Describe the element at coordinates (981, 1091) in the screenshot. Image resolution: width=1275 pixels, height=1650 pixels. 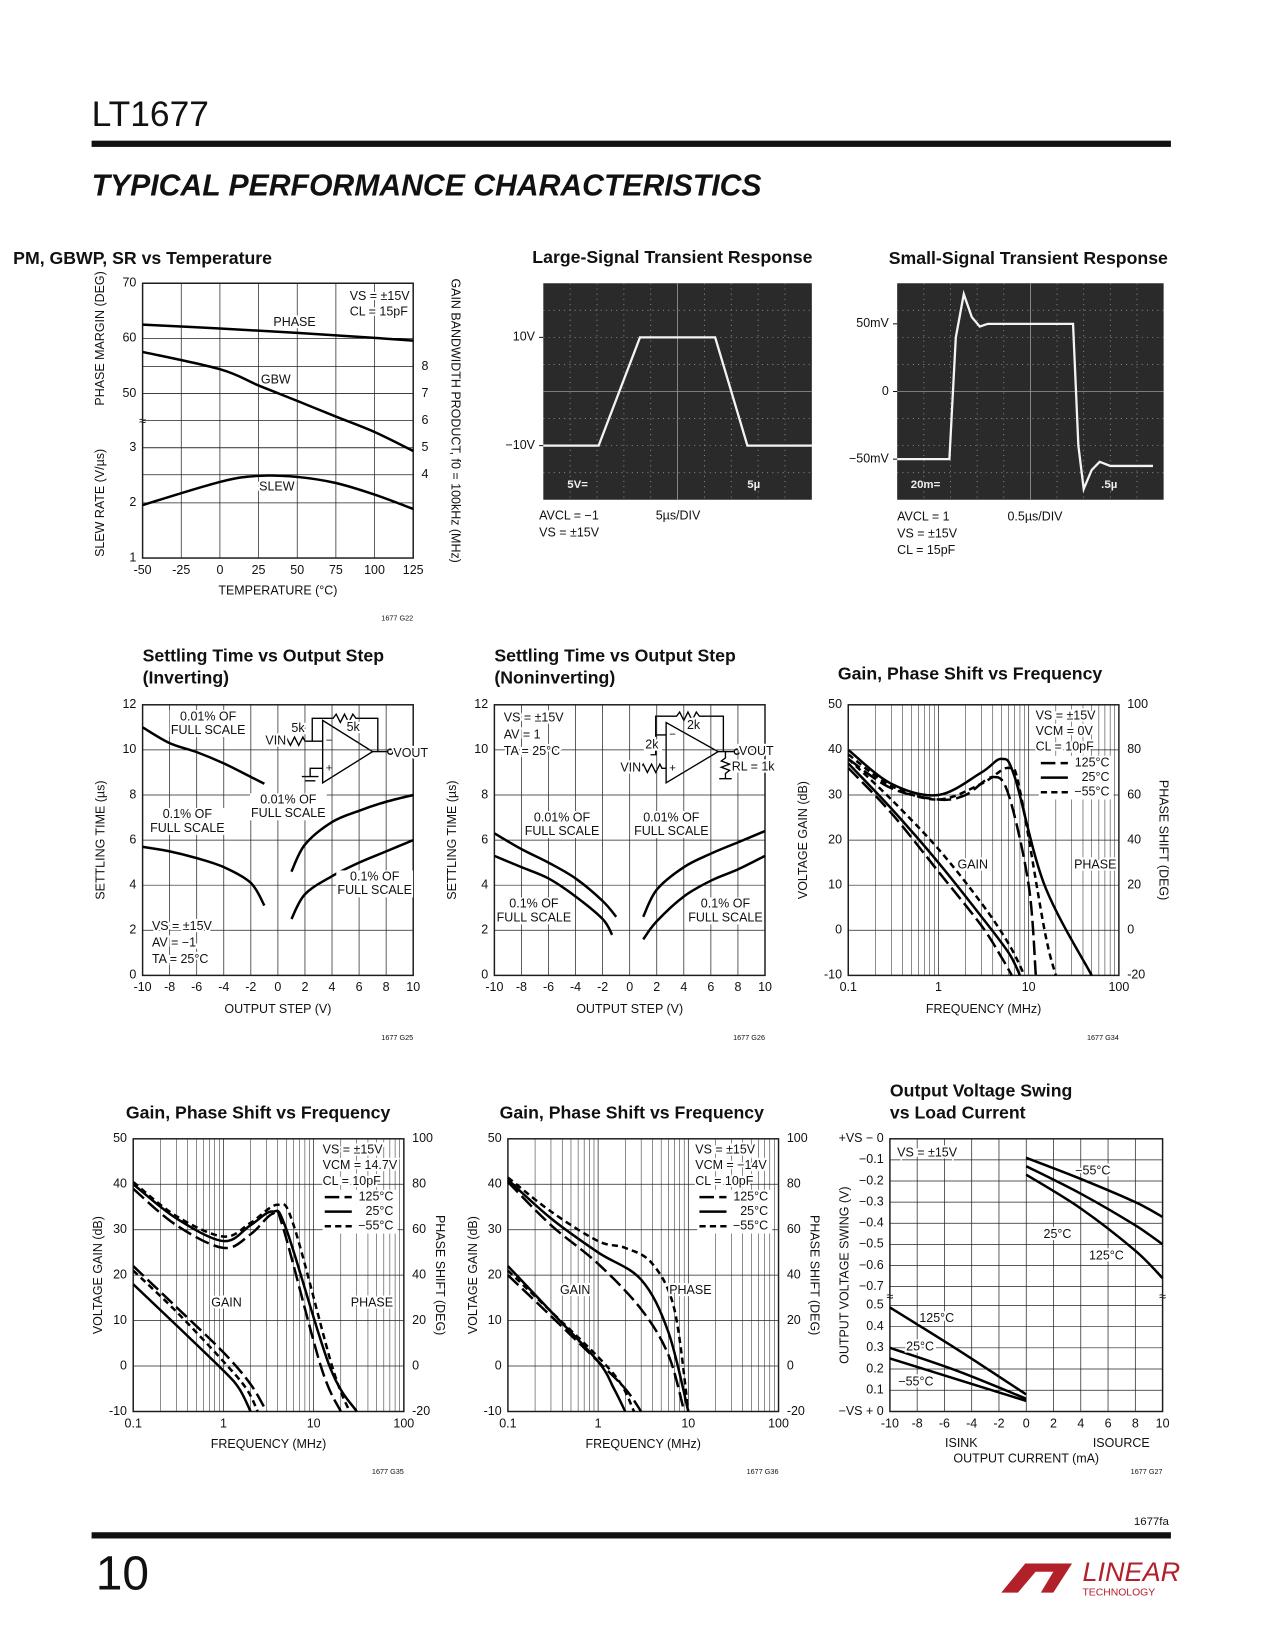
I see `chart-title: Output Voltage Swing` at that location.